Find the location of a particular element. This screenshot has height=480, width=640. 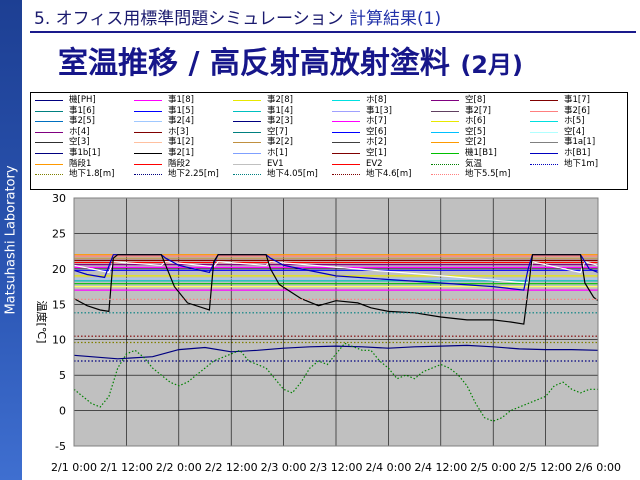

page-title: 室温推移 / 高反射高放射塗料 (2月) is located at coordinates (290, 60).